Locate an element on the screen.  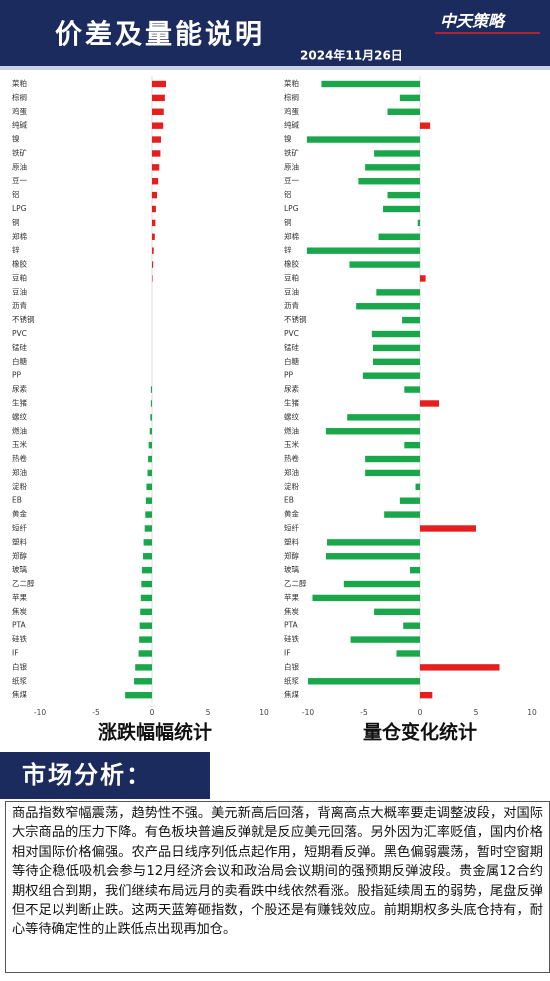
category-label: 白糖 is located at coordinates (291, 361).